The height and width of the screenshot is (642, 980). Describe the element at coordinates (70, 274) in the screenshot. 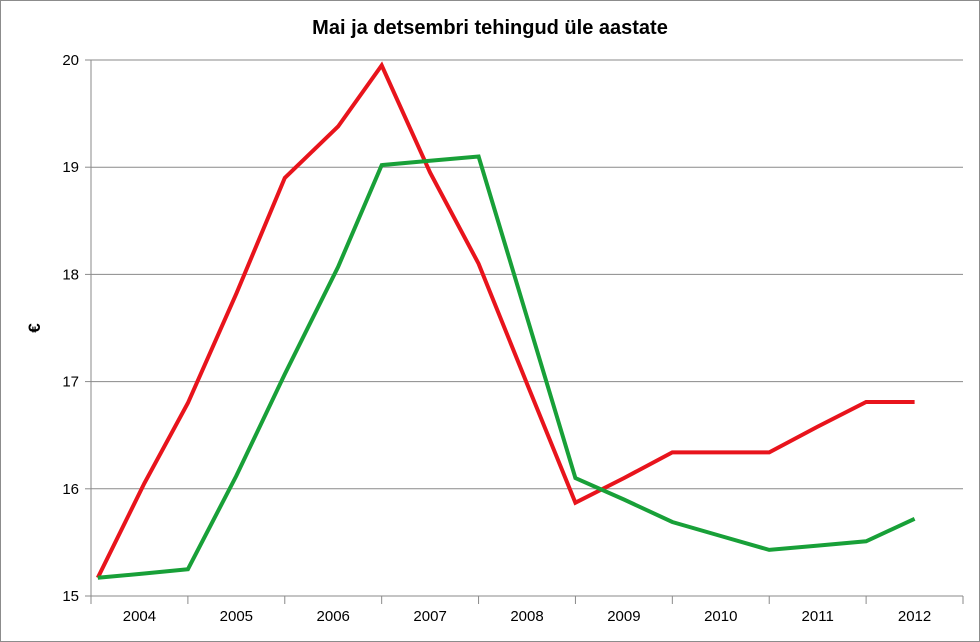

I see `y-tick-label-18: 18` at that location.